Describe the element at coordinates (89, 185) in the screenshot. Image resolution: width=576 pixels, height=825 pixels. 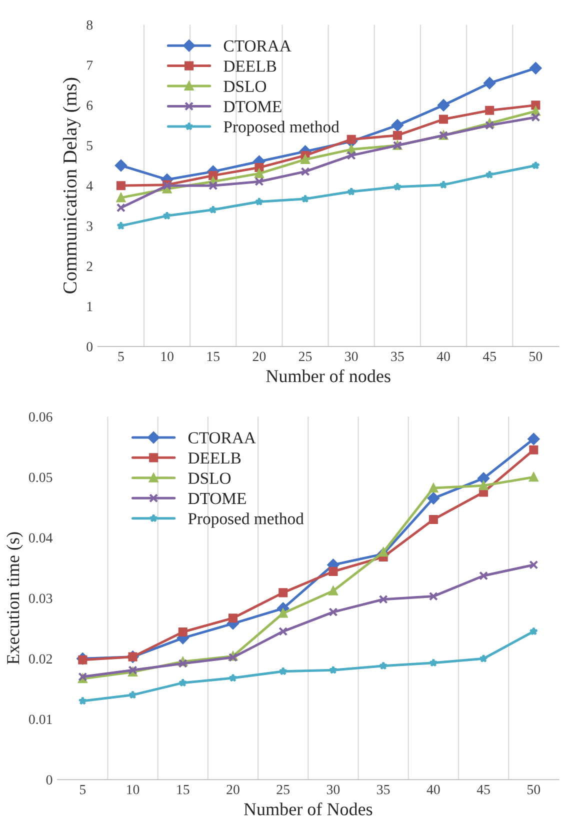
I see `y-tick-label: 4` at that location.